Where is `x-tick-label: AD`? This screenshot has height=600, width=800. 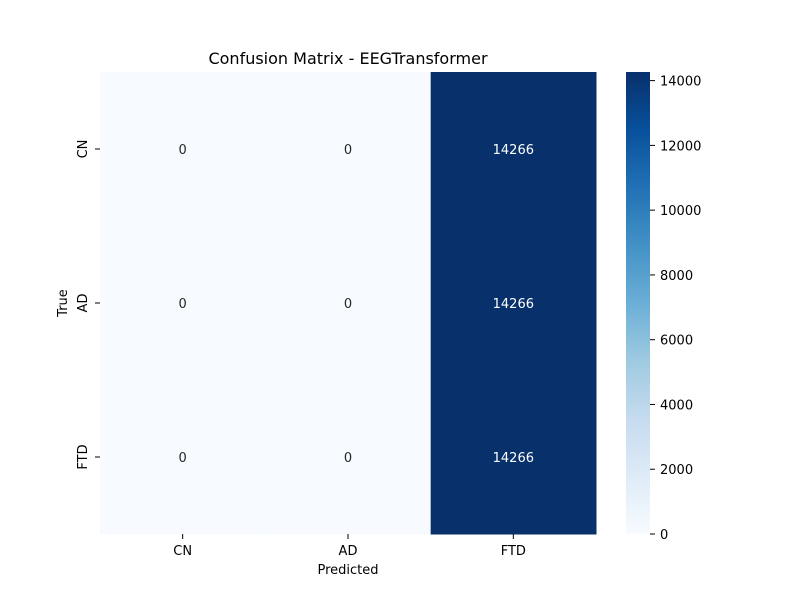 x-tick-label: AD is located at coordinates (348, 551).